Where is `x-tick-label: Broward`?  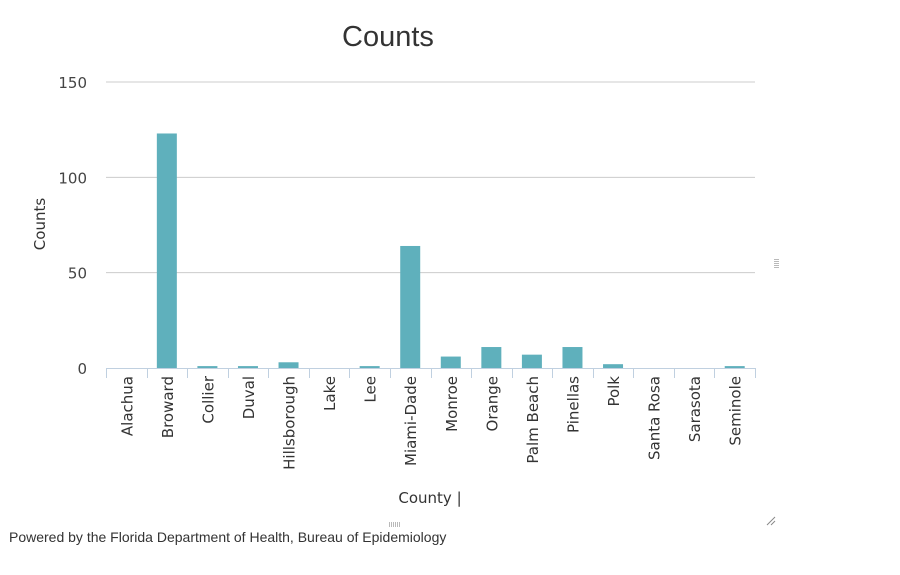 x-tick-label: Broward is located at coordinates (168, 407).